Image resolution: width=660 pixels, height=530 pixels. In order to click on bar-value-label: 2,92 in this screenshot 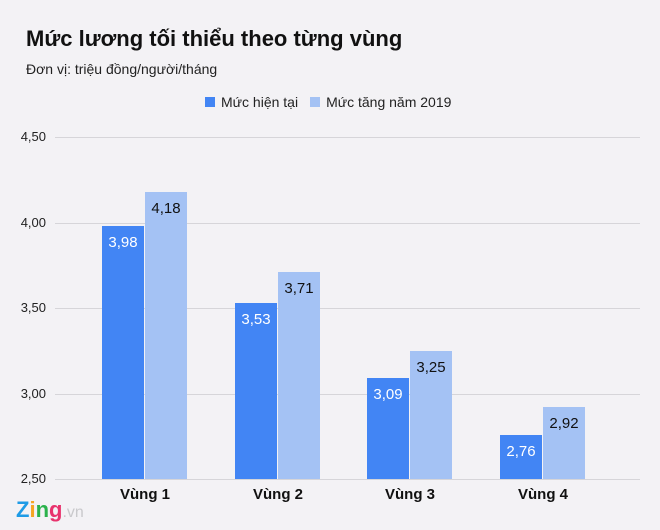, I will do `click(564, 424)`.